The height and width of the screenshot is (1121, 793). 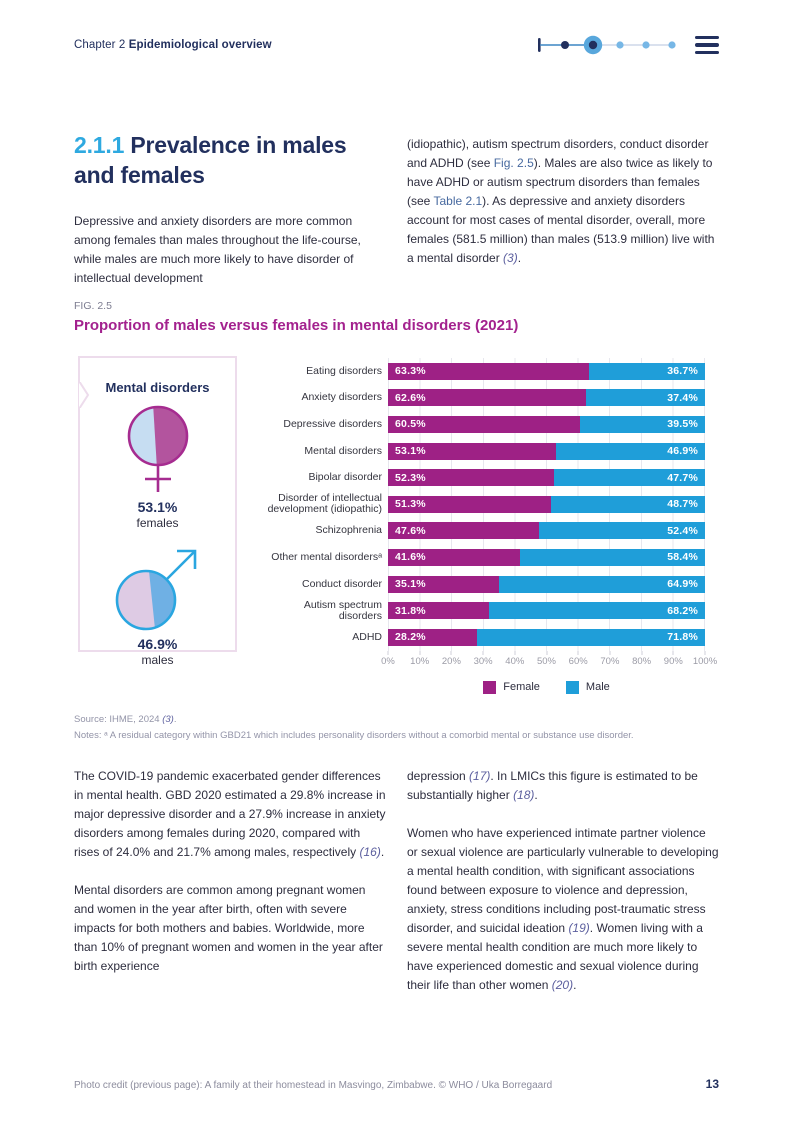 What do you see at coordinates (458, 201) in the screenshot?
I see `cross-reference-link: Table 2.1` at bounding box center [458, 201].